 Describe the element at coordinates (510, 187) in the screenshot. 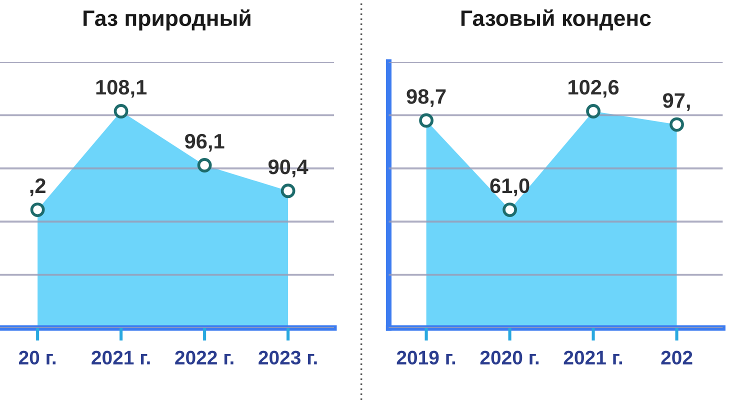

I see `data-label: 61,0` at that location.